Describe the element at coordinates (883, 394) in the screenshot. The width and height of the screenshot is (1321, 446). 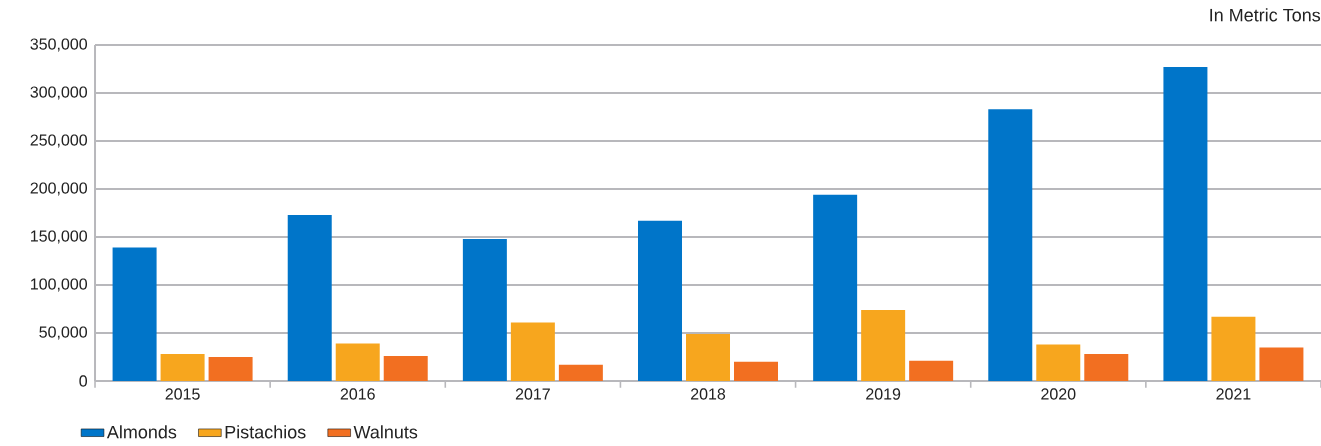
I see `x-tick-label: 2019` at that location.